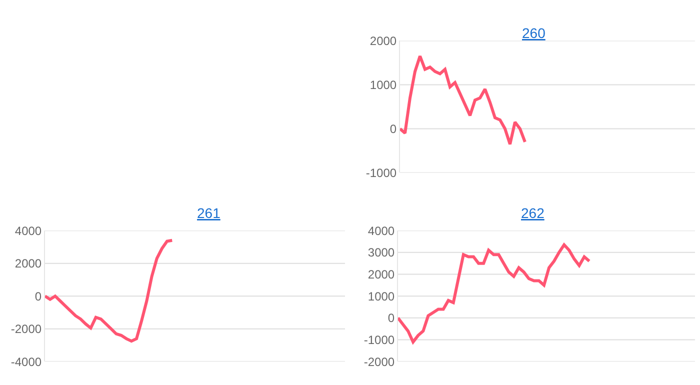  Describe the element at coordinates (533, 213) in the screenshot. I see `chart-title: 262` at that location.